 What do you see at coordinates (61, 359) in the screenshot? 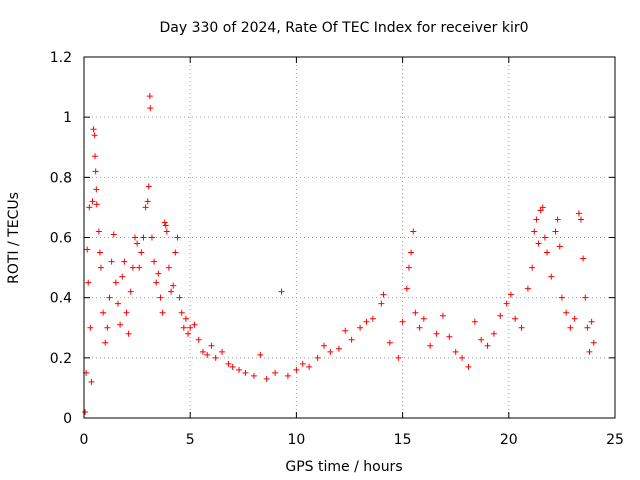
I see `y-tick-label: 0.2` at bounding box center [61, 359].